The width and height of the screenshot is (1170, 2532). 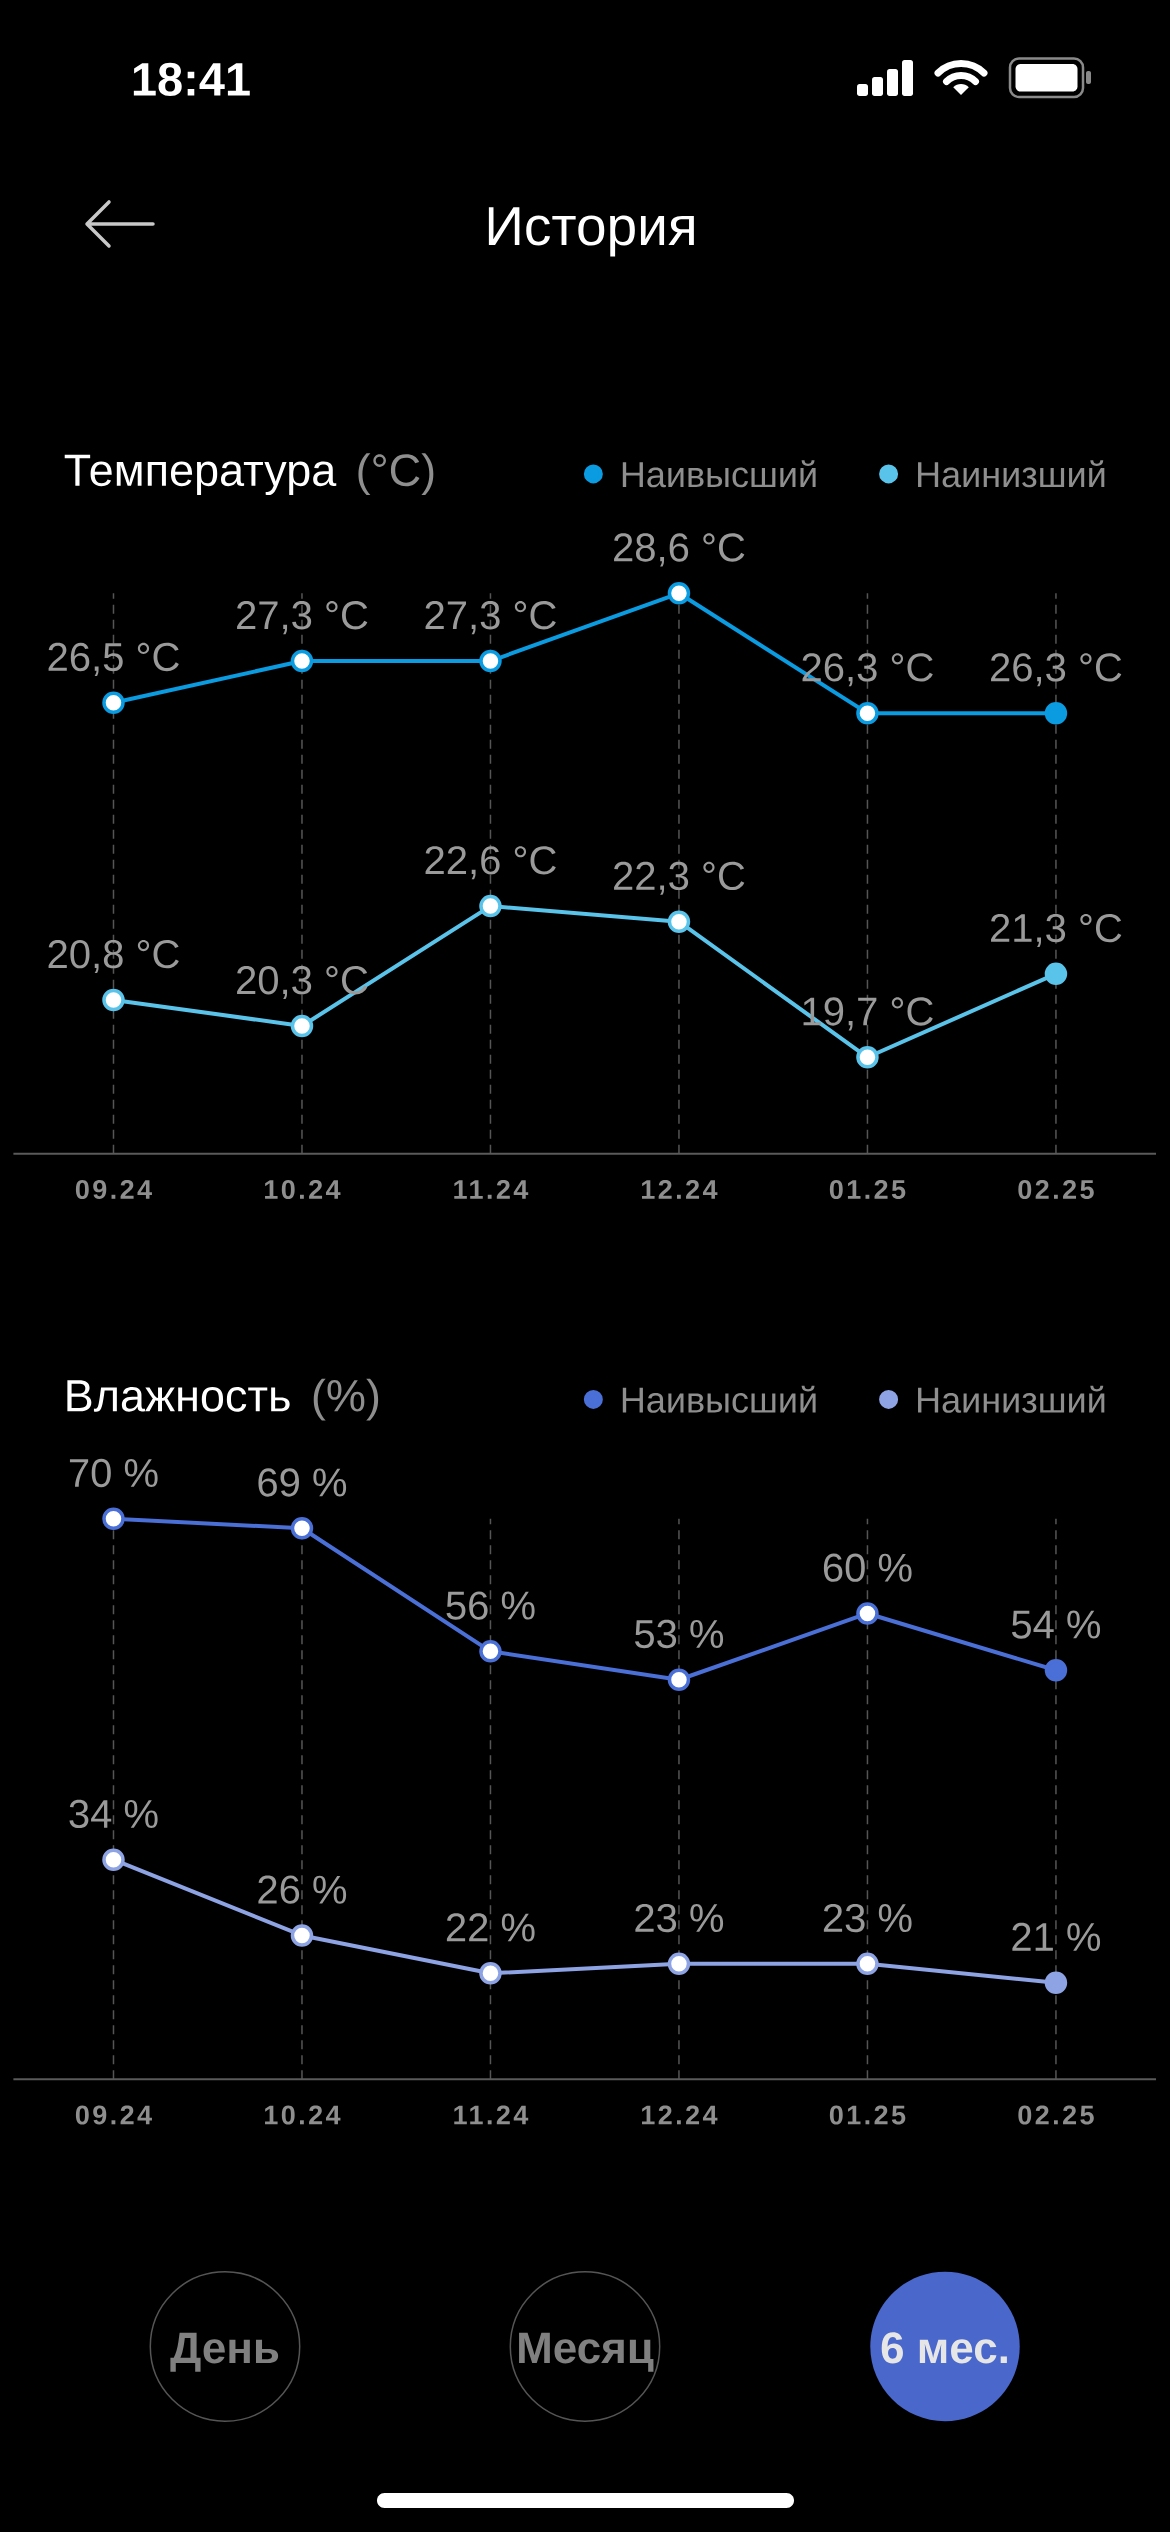 What do you see at coordinates (396, 474) in the screenshot?
I see `y-axis-title: (°C)` at bounding box center [396, 474].